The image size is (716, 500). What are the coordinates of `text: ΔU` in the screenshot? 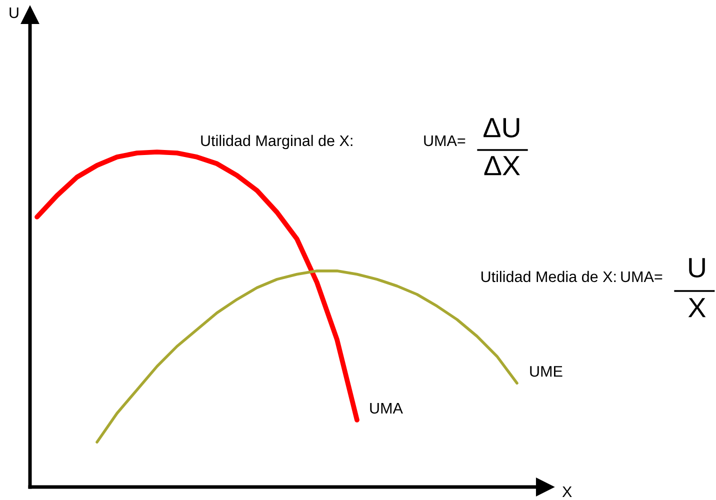 It's located at (502, 128).